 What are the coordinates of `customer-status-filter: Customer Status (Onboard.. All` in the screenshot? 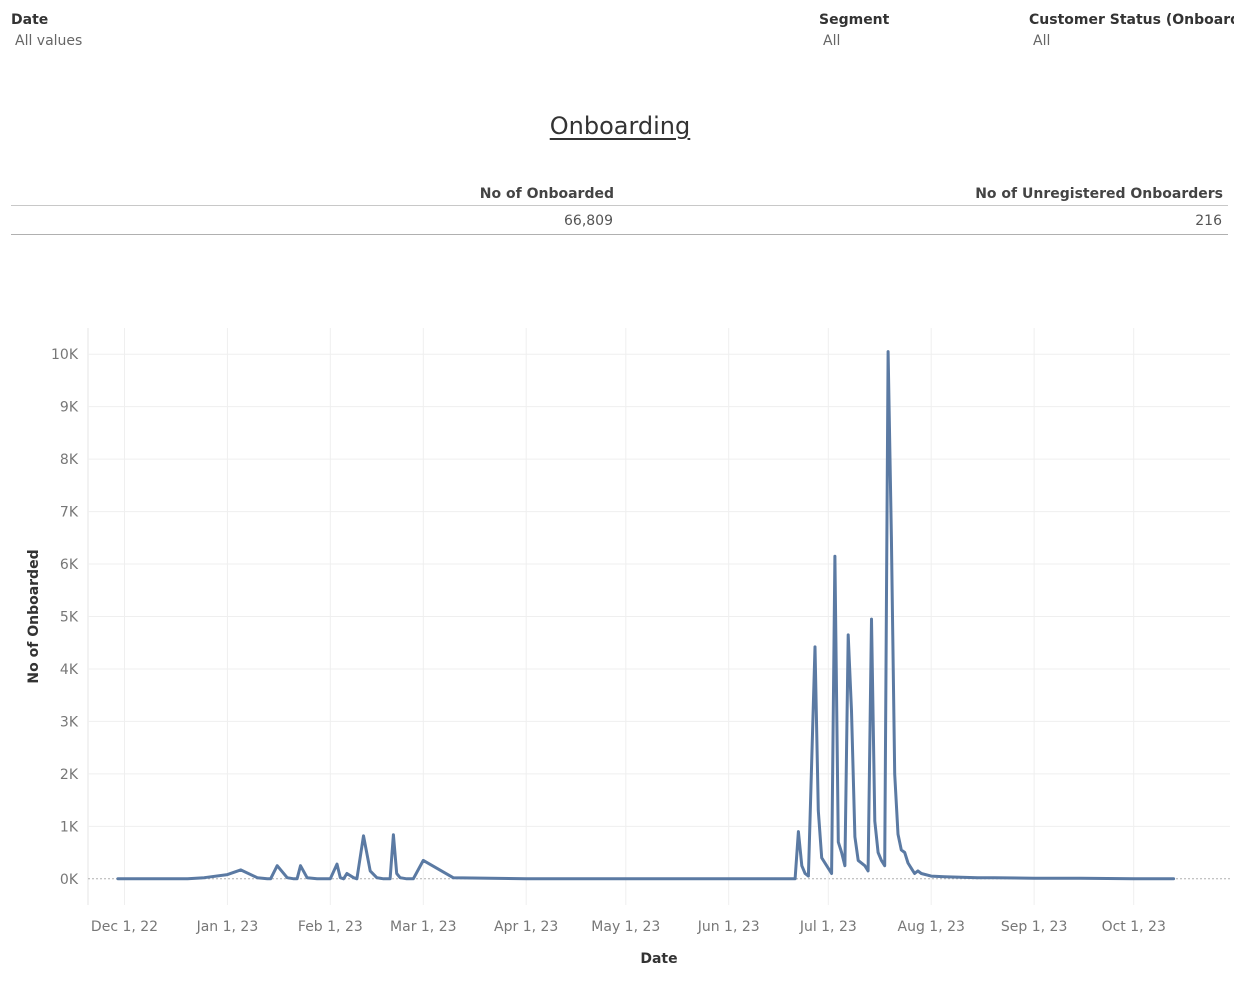 It's located at (1131, 30).